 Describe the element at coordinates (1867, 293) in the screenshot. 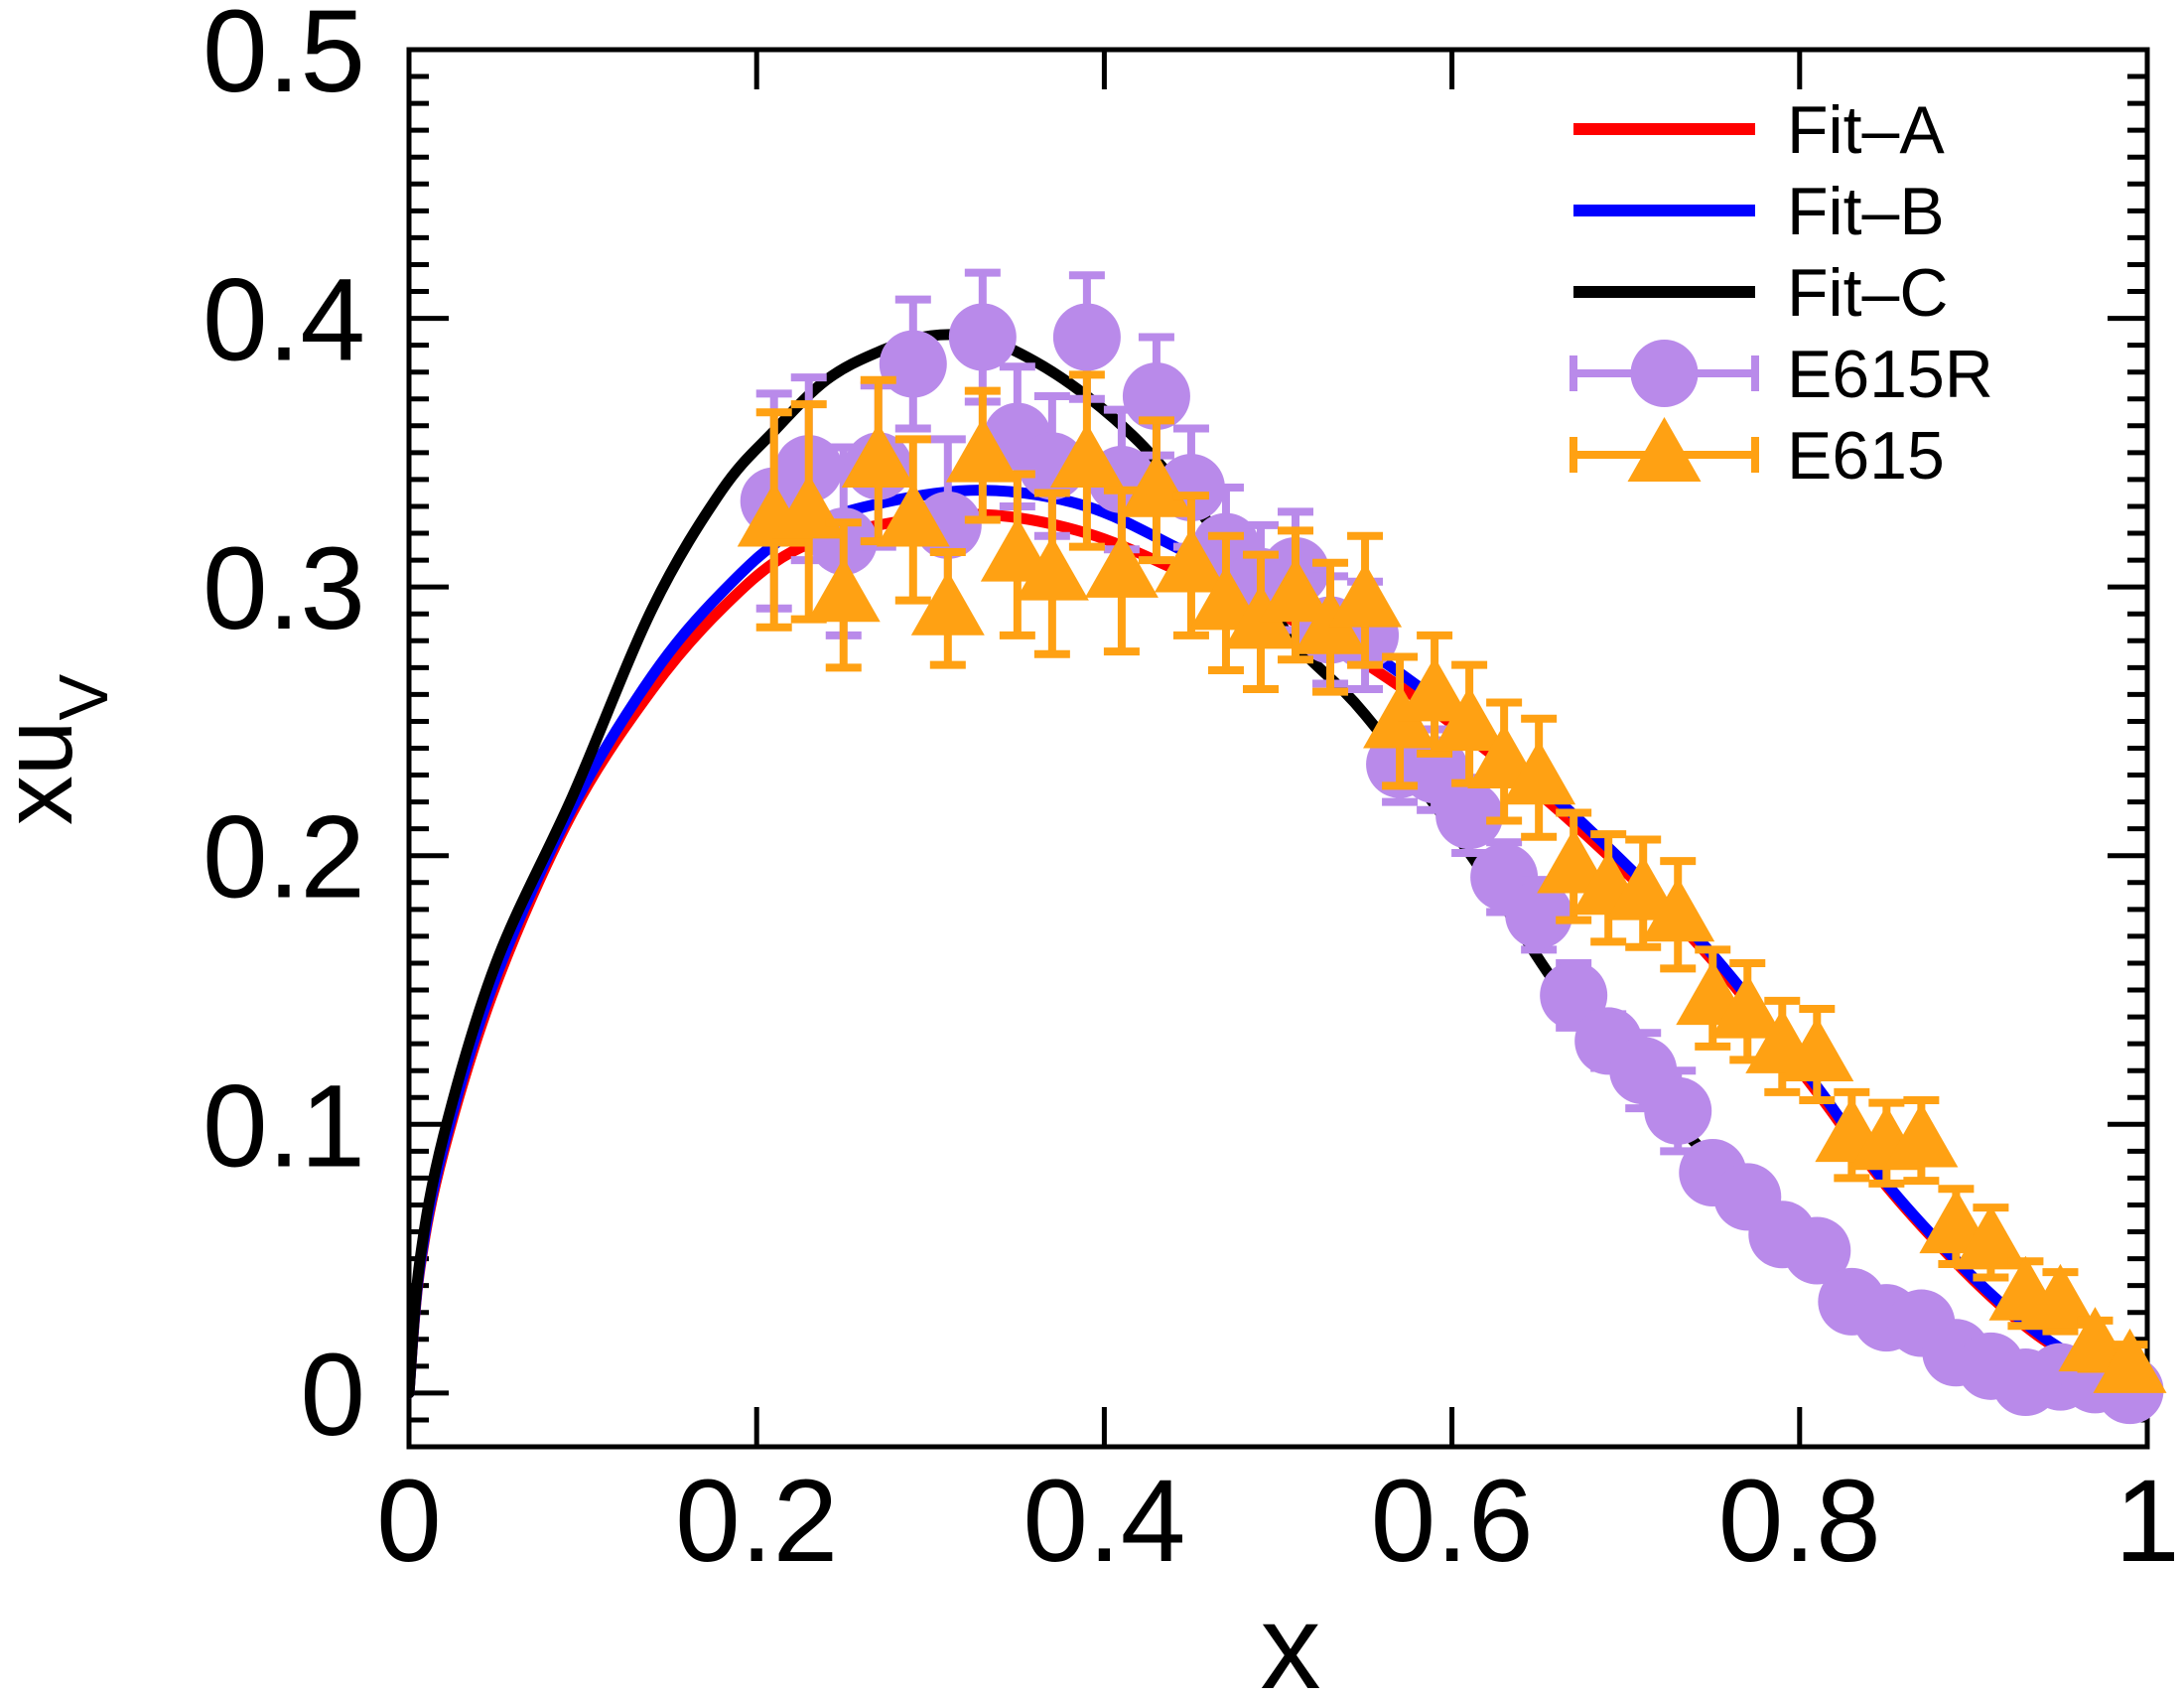

I see `legend-label: Fit–C` at that location.